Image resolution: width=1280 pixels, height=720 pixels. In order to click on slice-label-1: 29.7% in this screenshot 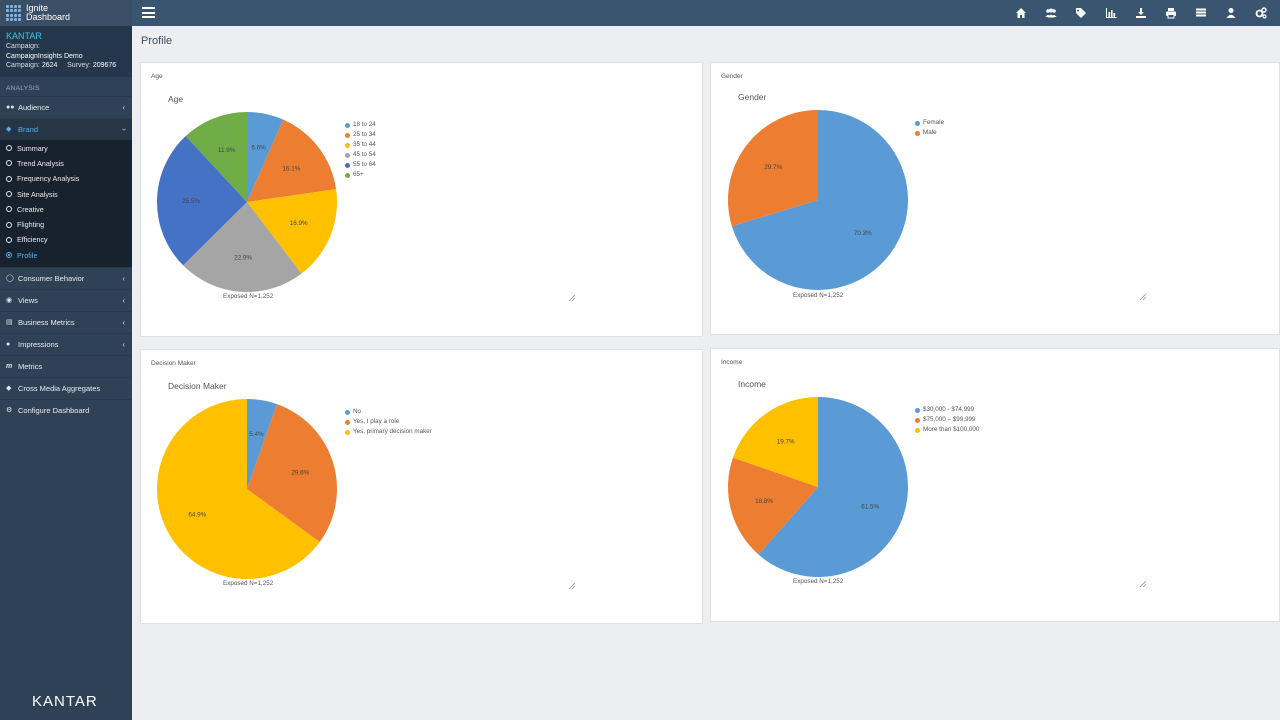, I will do `click(773, 167)`.